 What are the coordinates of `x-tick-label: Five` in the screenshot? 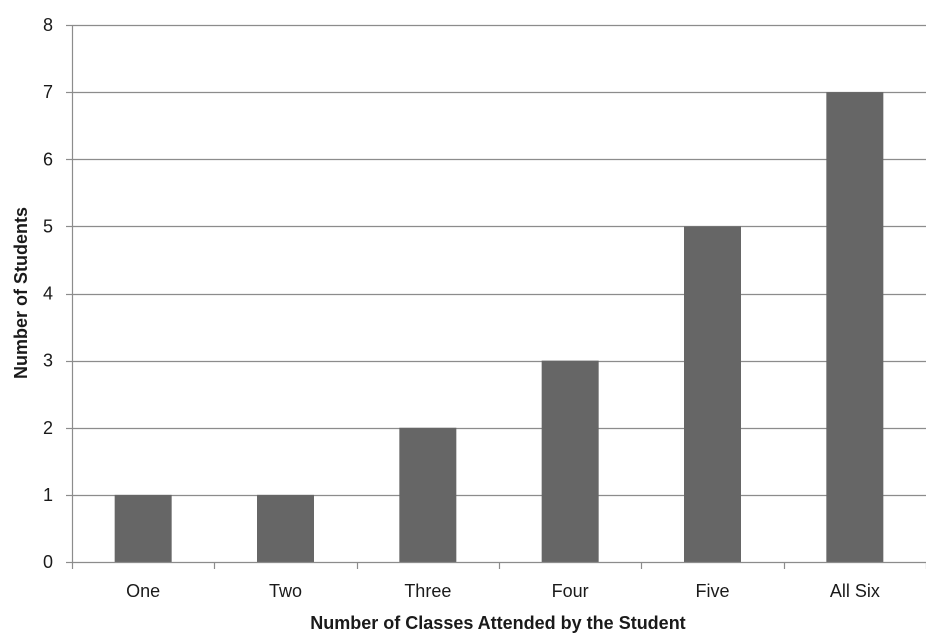 It's located at (712, 591).